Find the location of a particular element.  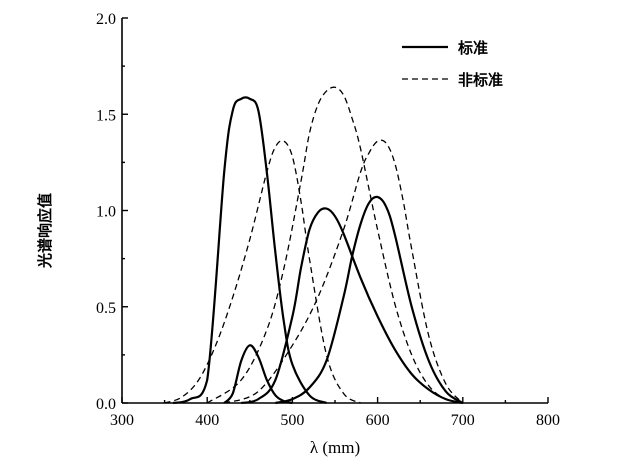

y-tick-label: 0.0 is located at coordinates (106, 404).